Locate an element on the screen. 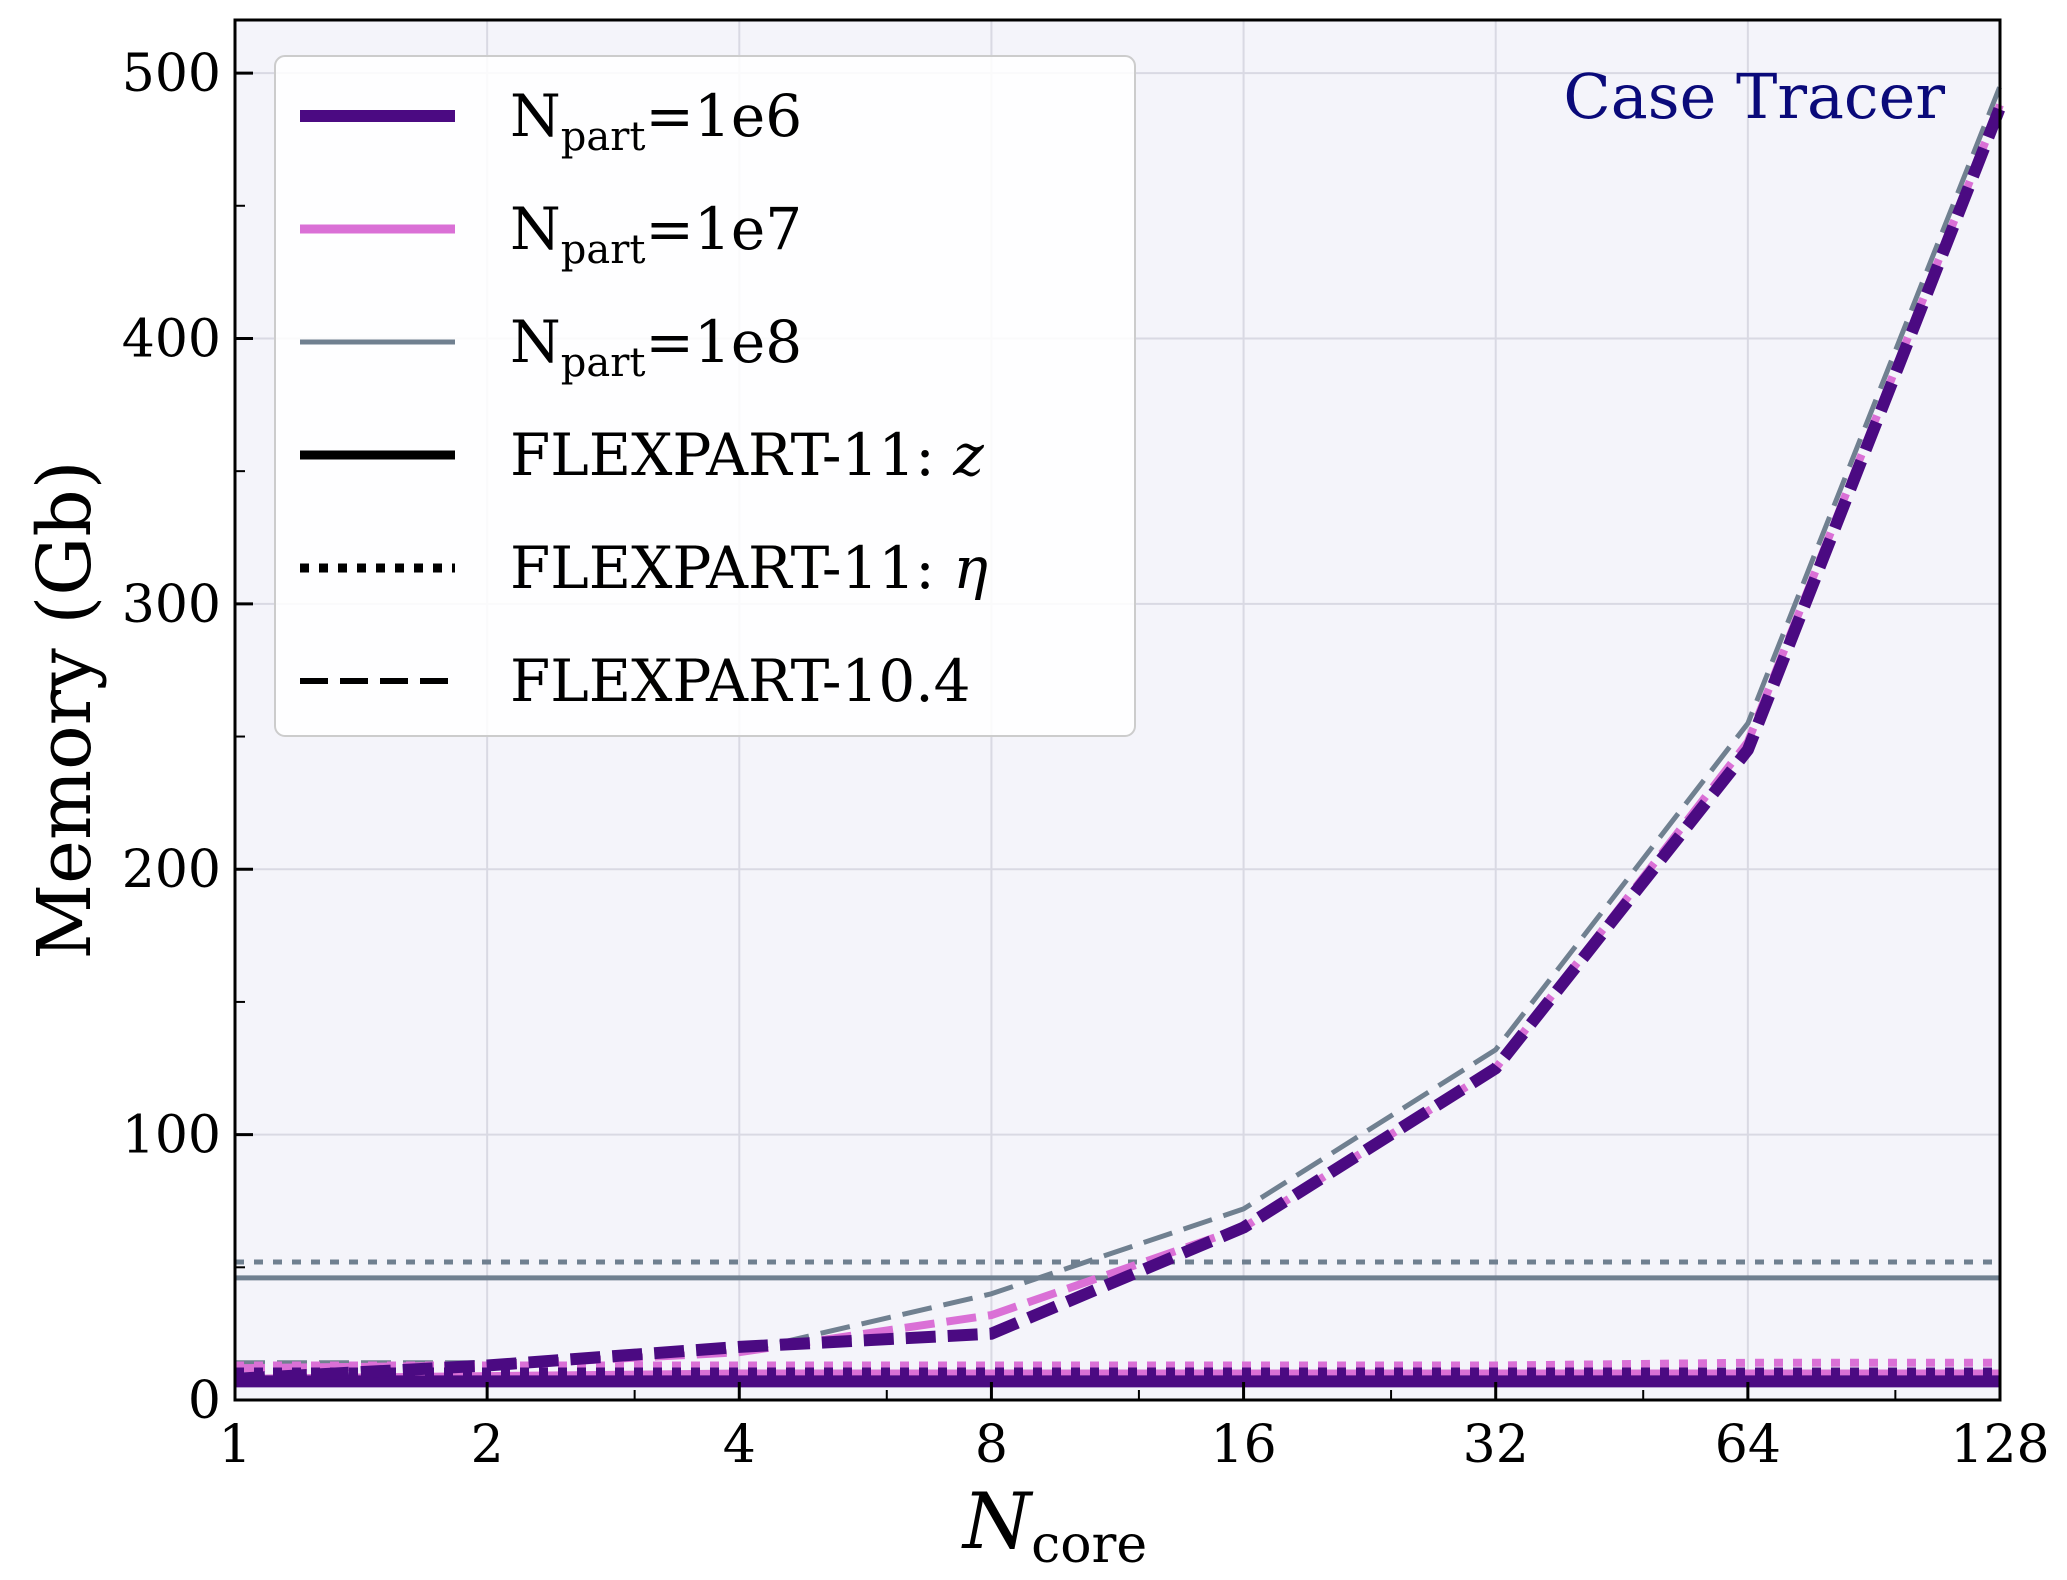  y-axis-title: Memory (Gb) is located at coordinates (65, 709).